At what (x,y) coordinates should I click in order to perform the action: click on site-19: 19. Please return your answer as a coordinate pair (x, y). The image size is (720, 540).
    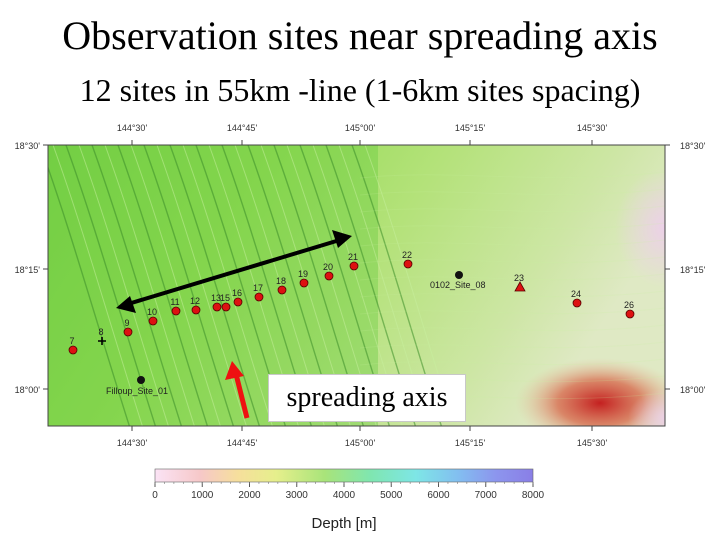
    Looking at the image, I should click on (303, 278).